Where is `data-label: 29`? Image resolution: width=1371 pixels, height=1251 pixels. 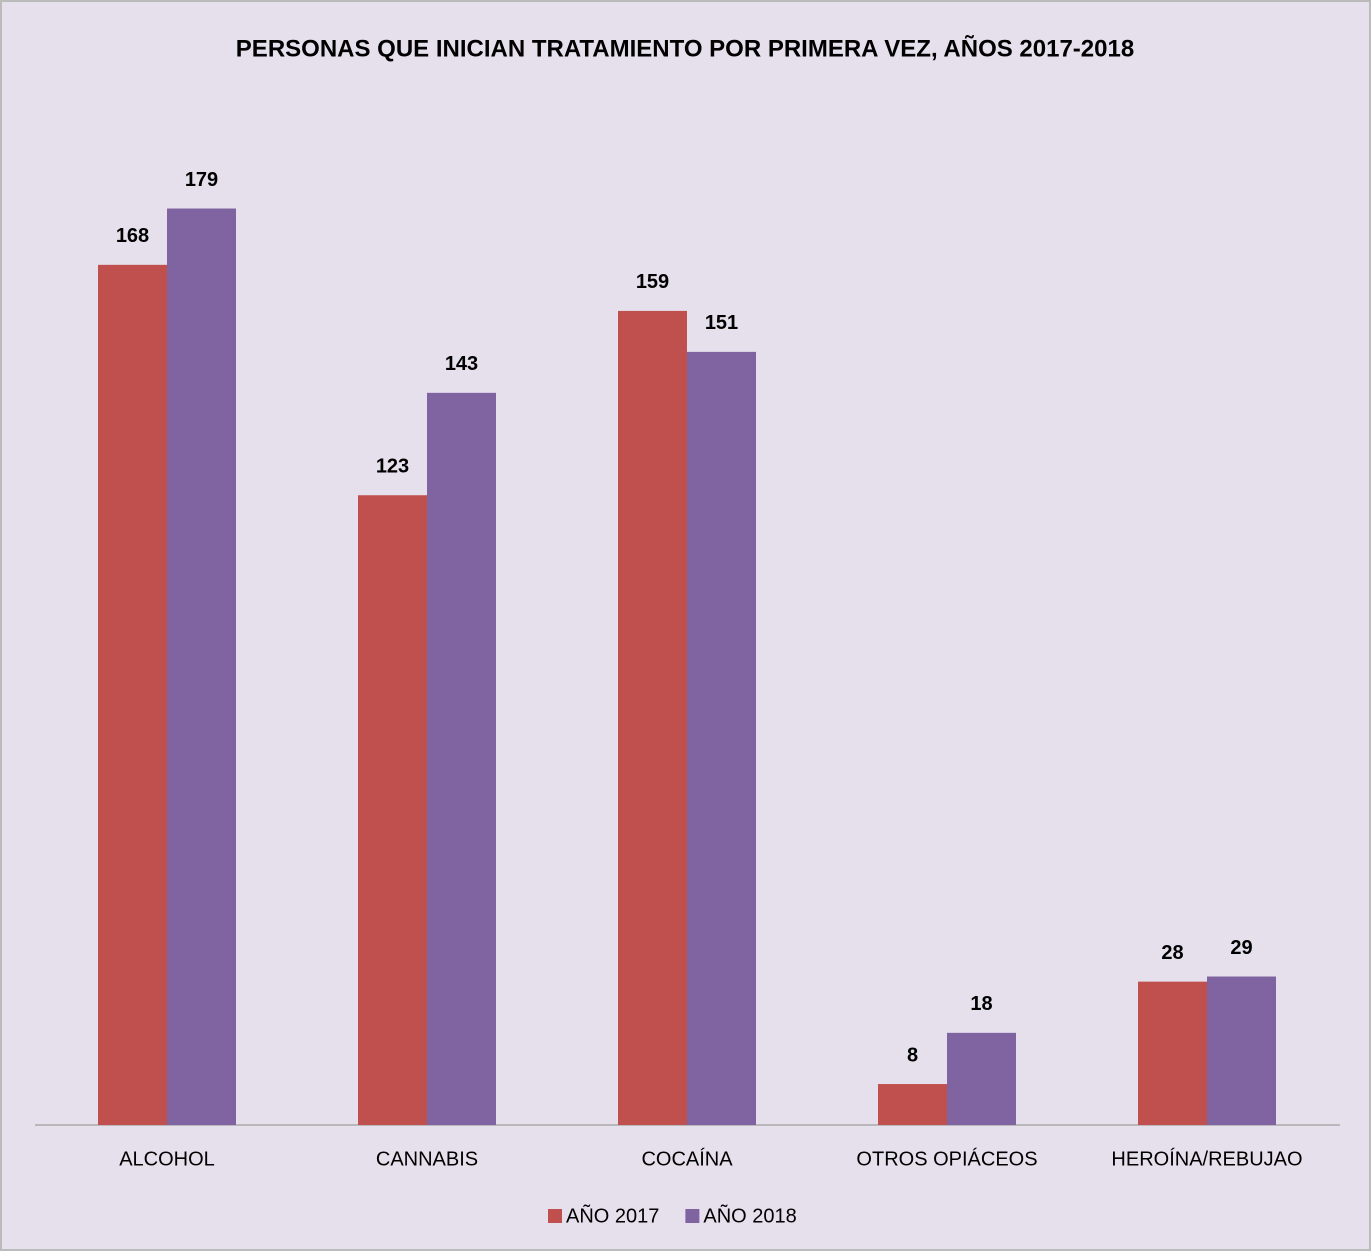 data-label: 29 is located at coordinates (1241, 948).